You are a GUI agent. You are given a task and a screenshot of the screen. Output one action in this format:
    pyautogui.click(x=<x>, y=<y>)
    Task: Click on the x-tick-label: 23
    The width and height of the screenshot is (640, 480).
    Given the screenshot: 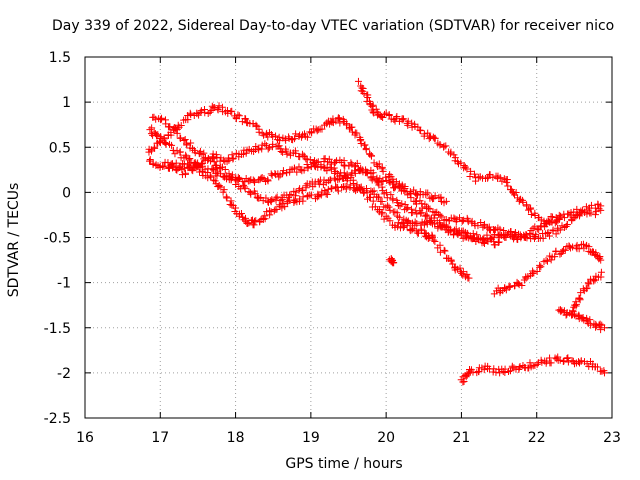 What is the action you would take?
    pyautogui.click(x=612, y=438)
    